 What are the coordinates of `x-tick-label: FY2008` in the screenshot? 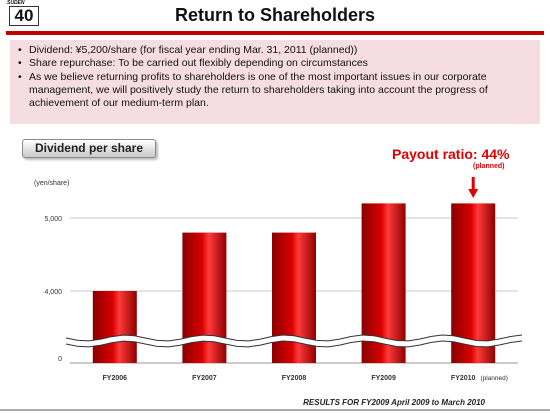 It's located at (294, 378).